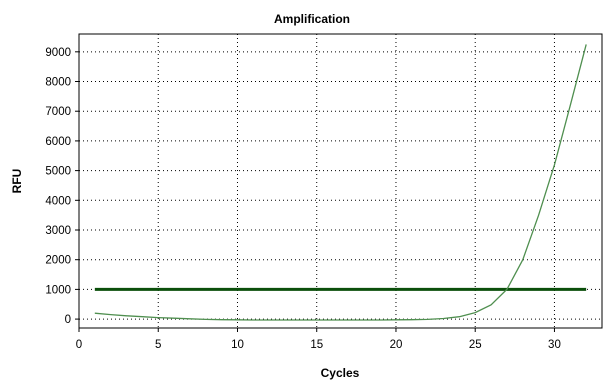 This screenshot has height=380, width=614. I want to click on y-tick-label: 7000, so click(58, 112).